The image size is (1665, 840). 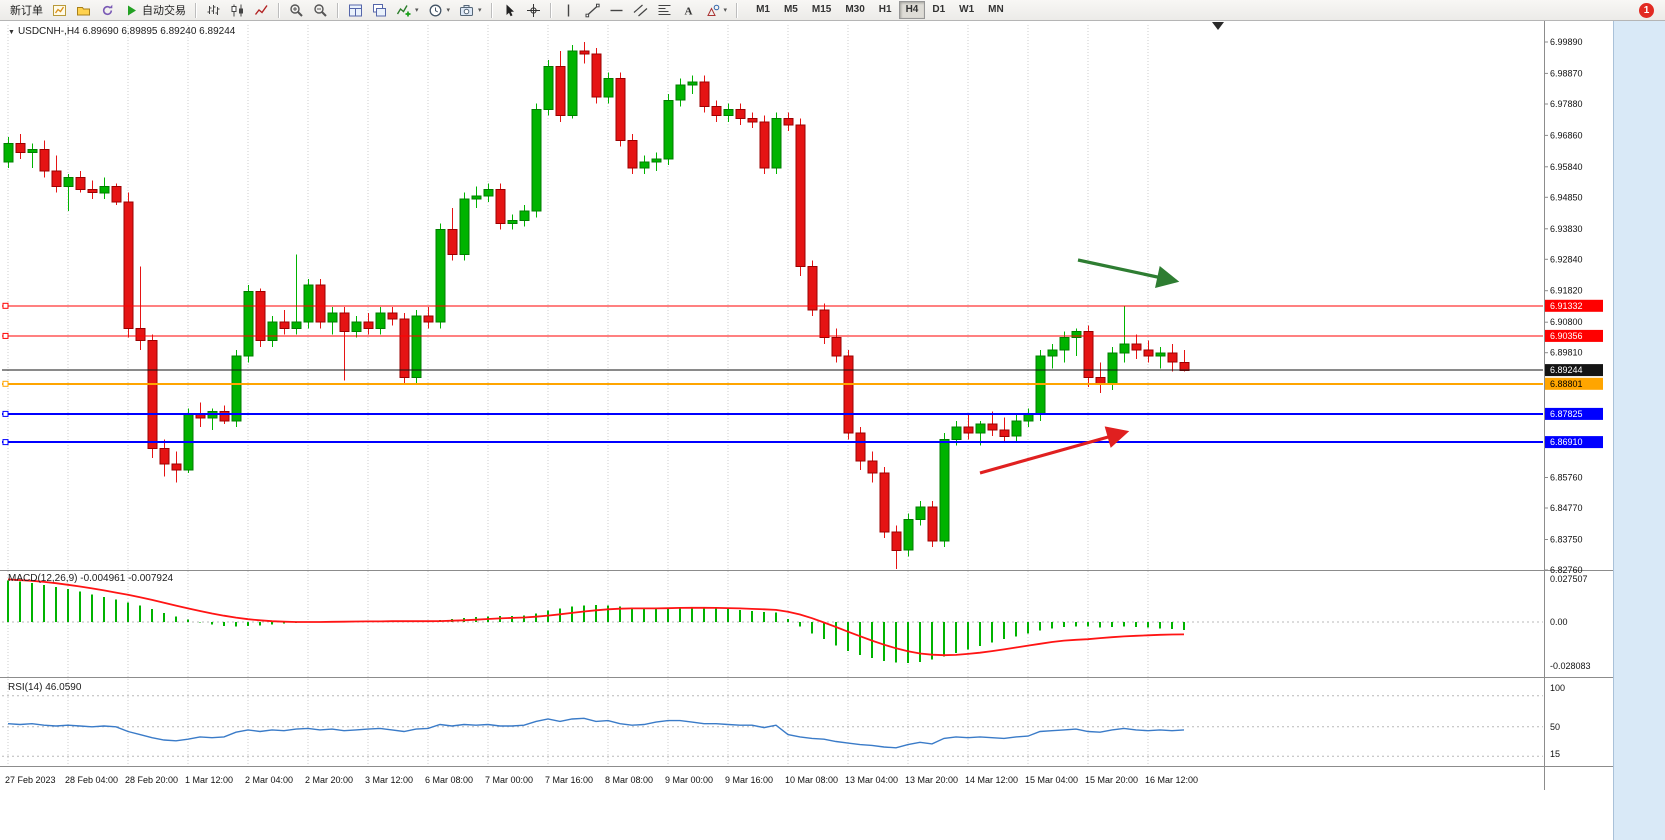 I want to click on trendline-button, so click(x=592, y=10).